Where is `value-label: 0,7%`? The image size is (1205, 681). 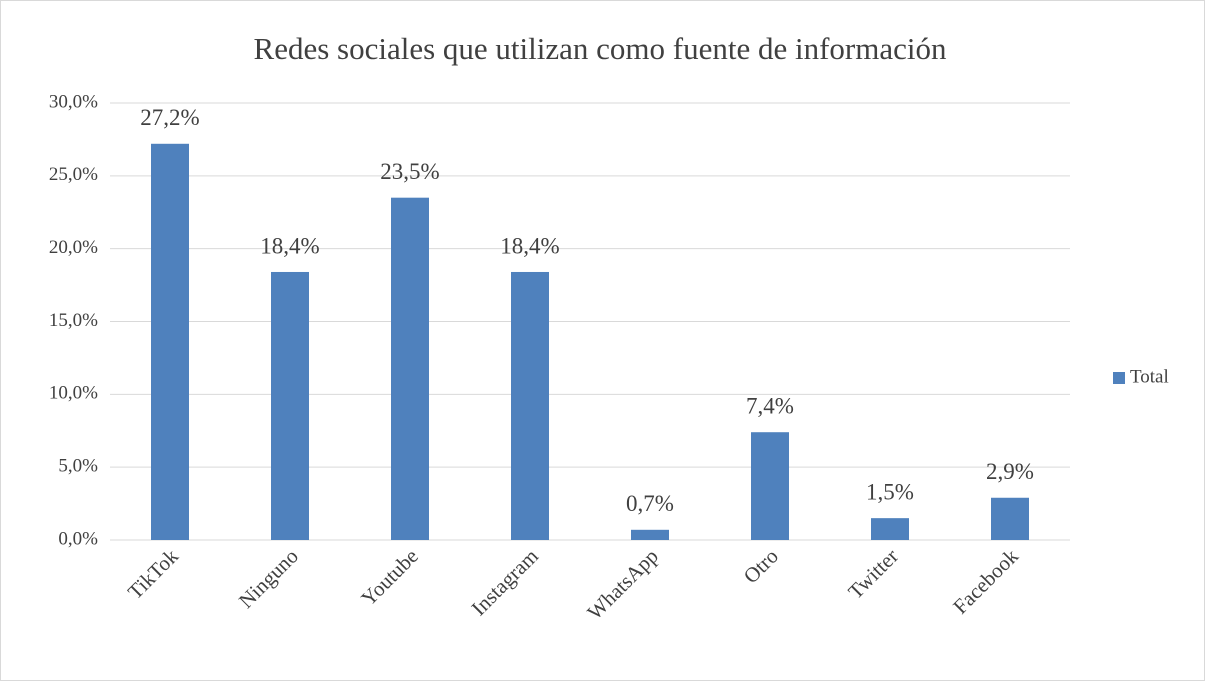 value-label: 0,7% is located at coordinates (650, 503).